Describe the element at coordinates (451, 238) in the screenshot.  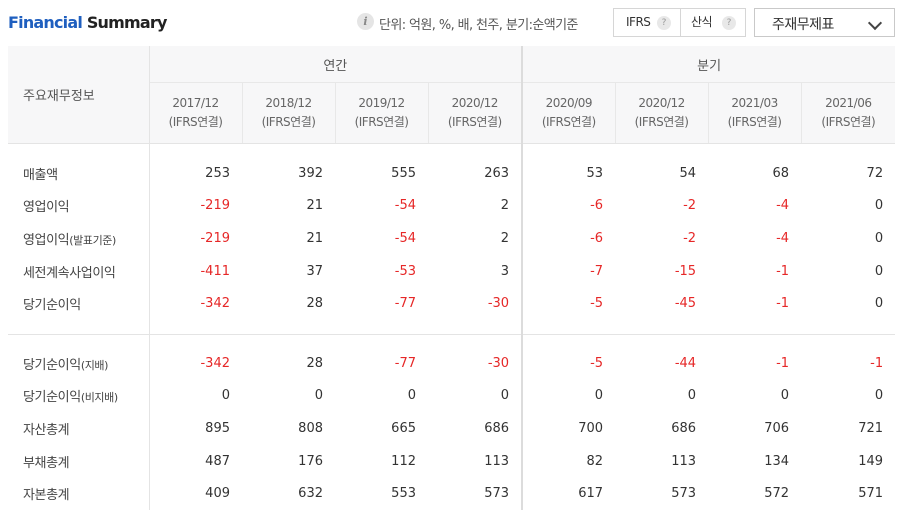
I see `table-row: 영업이익(발표기준) -219 21 -54 2 -6 -2 -4 0` at that location.